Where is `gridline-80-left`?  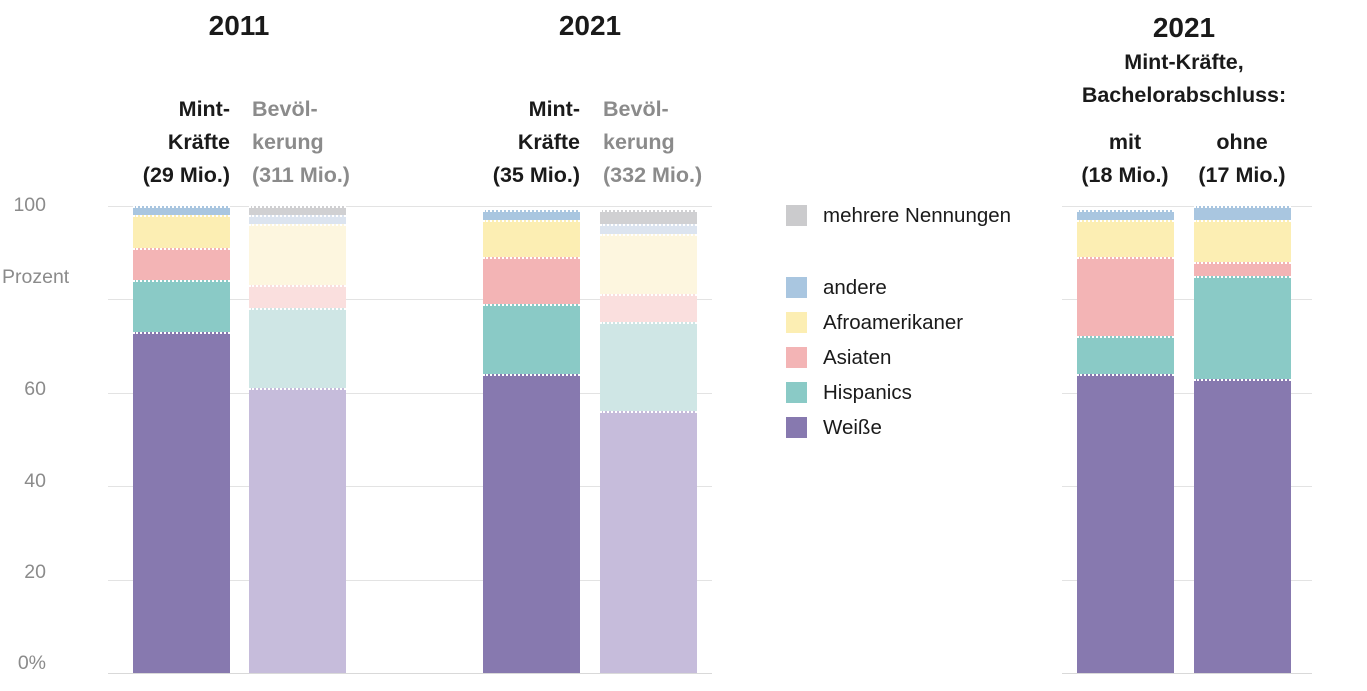 gridline-80-left is located at coordinates (410, 299).